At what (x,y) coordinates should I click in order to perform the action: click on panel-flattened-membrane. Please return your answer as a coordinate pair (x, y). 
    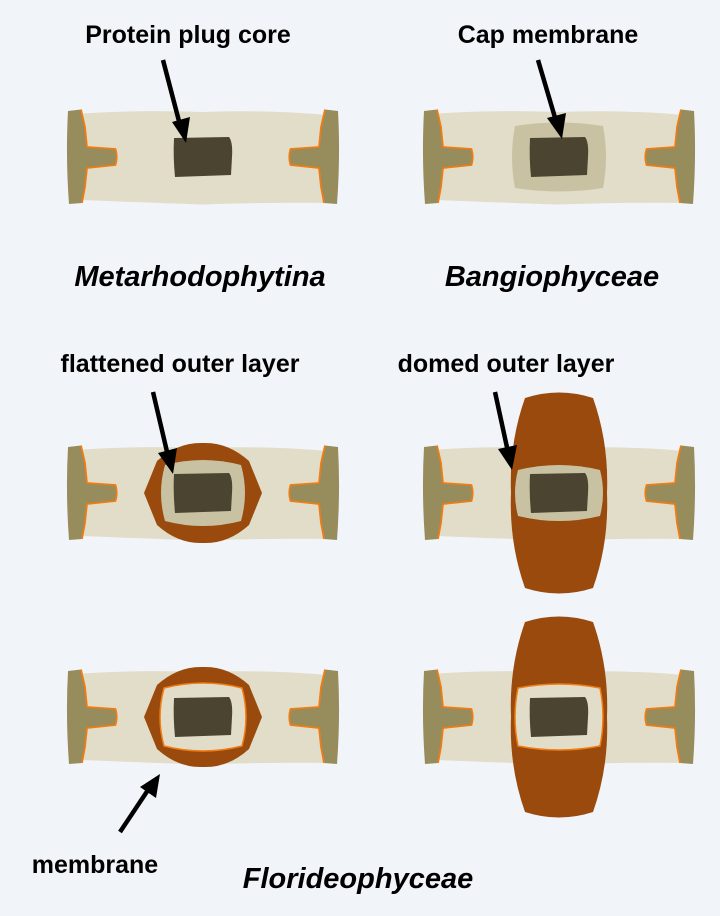
    Looking at the image, I should click on (203, 717).